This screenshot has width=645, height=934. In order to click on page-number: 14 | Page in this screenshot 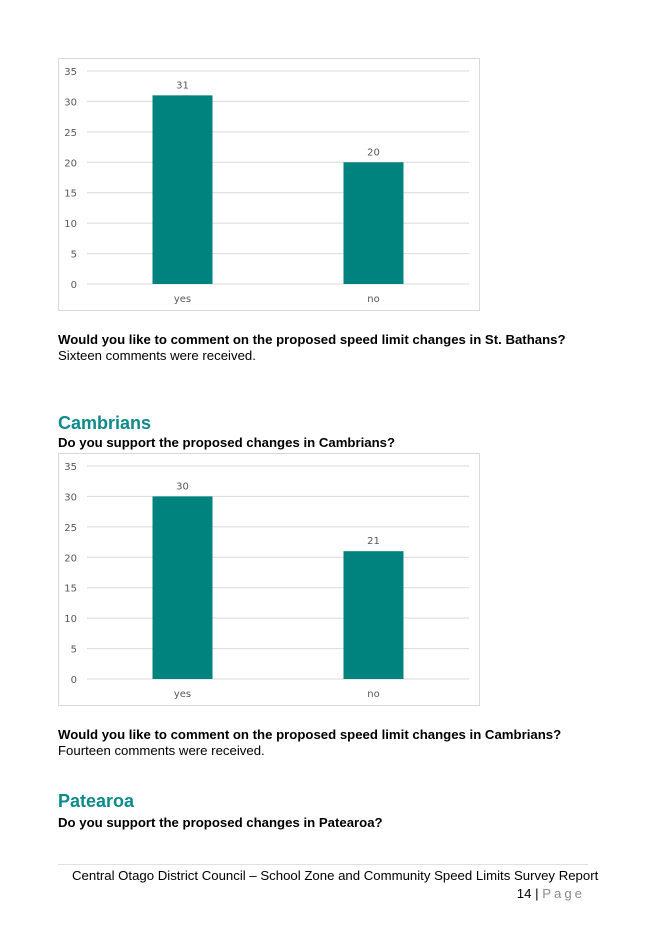, I will do `click(551, 893)`.